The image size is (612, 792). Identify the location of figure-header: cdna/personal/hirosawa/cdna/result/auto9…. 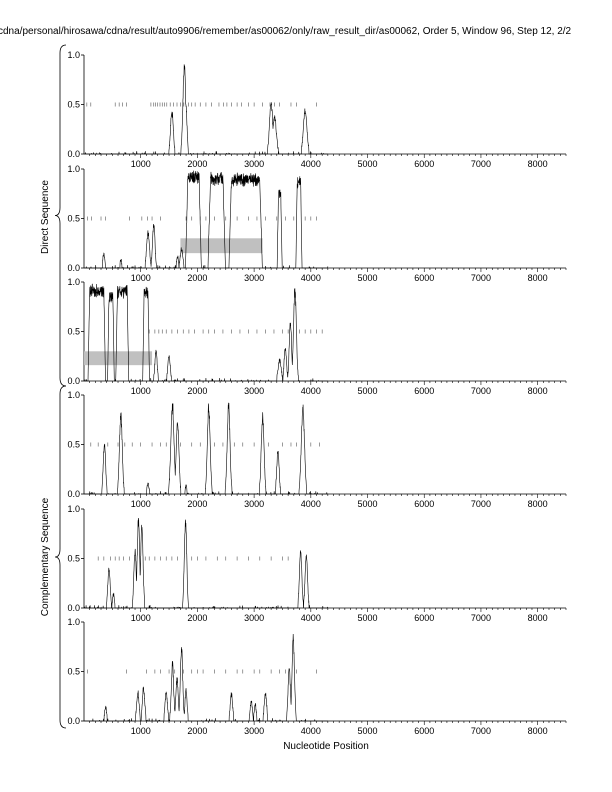
(306, 33).